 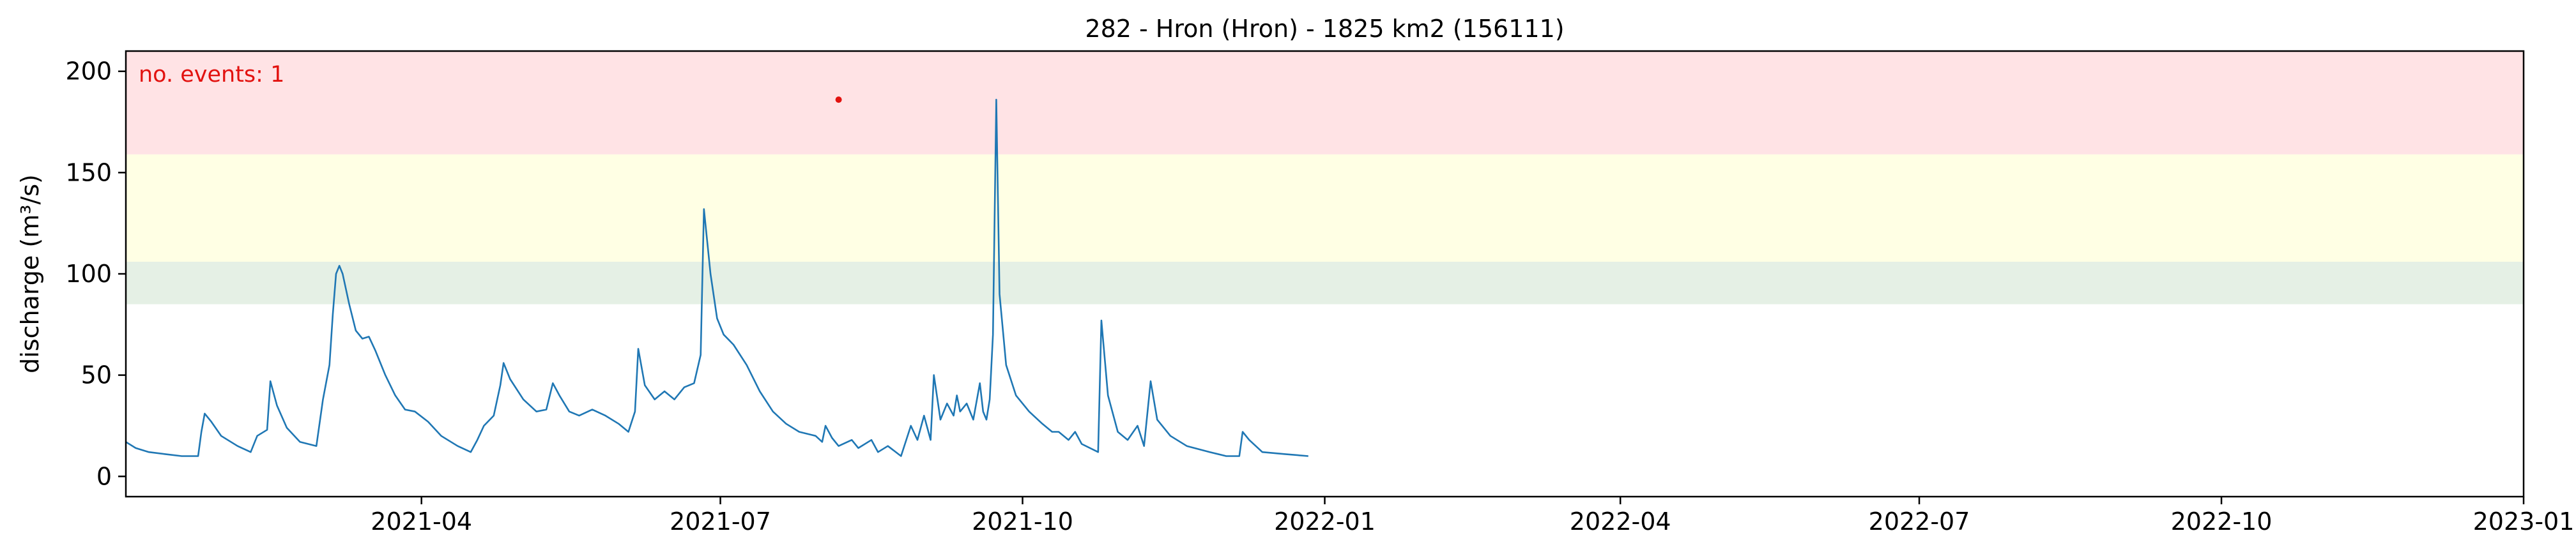 I want to click on x-tick-label-5: 2022-07, so click(x=1919, y=521).